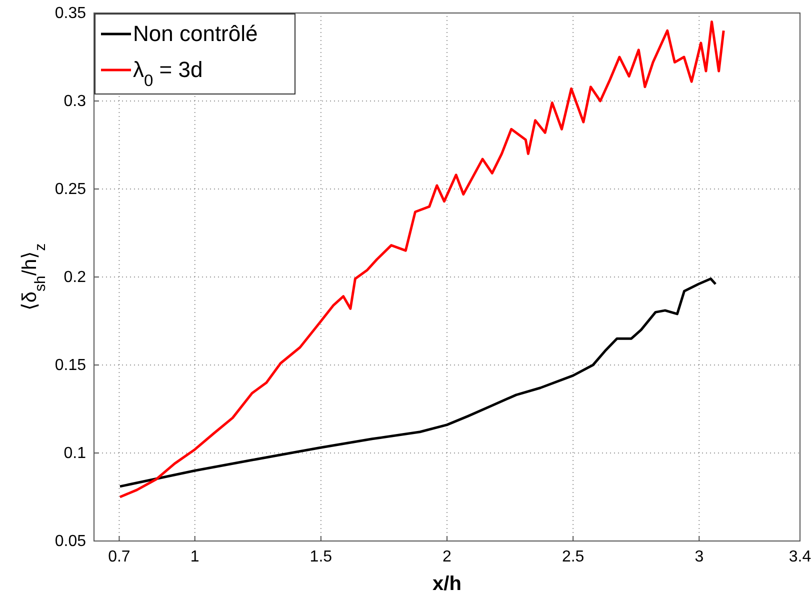  I want to click on legend-label: Non contrôlé, so click(195, 33).